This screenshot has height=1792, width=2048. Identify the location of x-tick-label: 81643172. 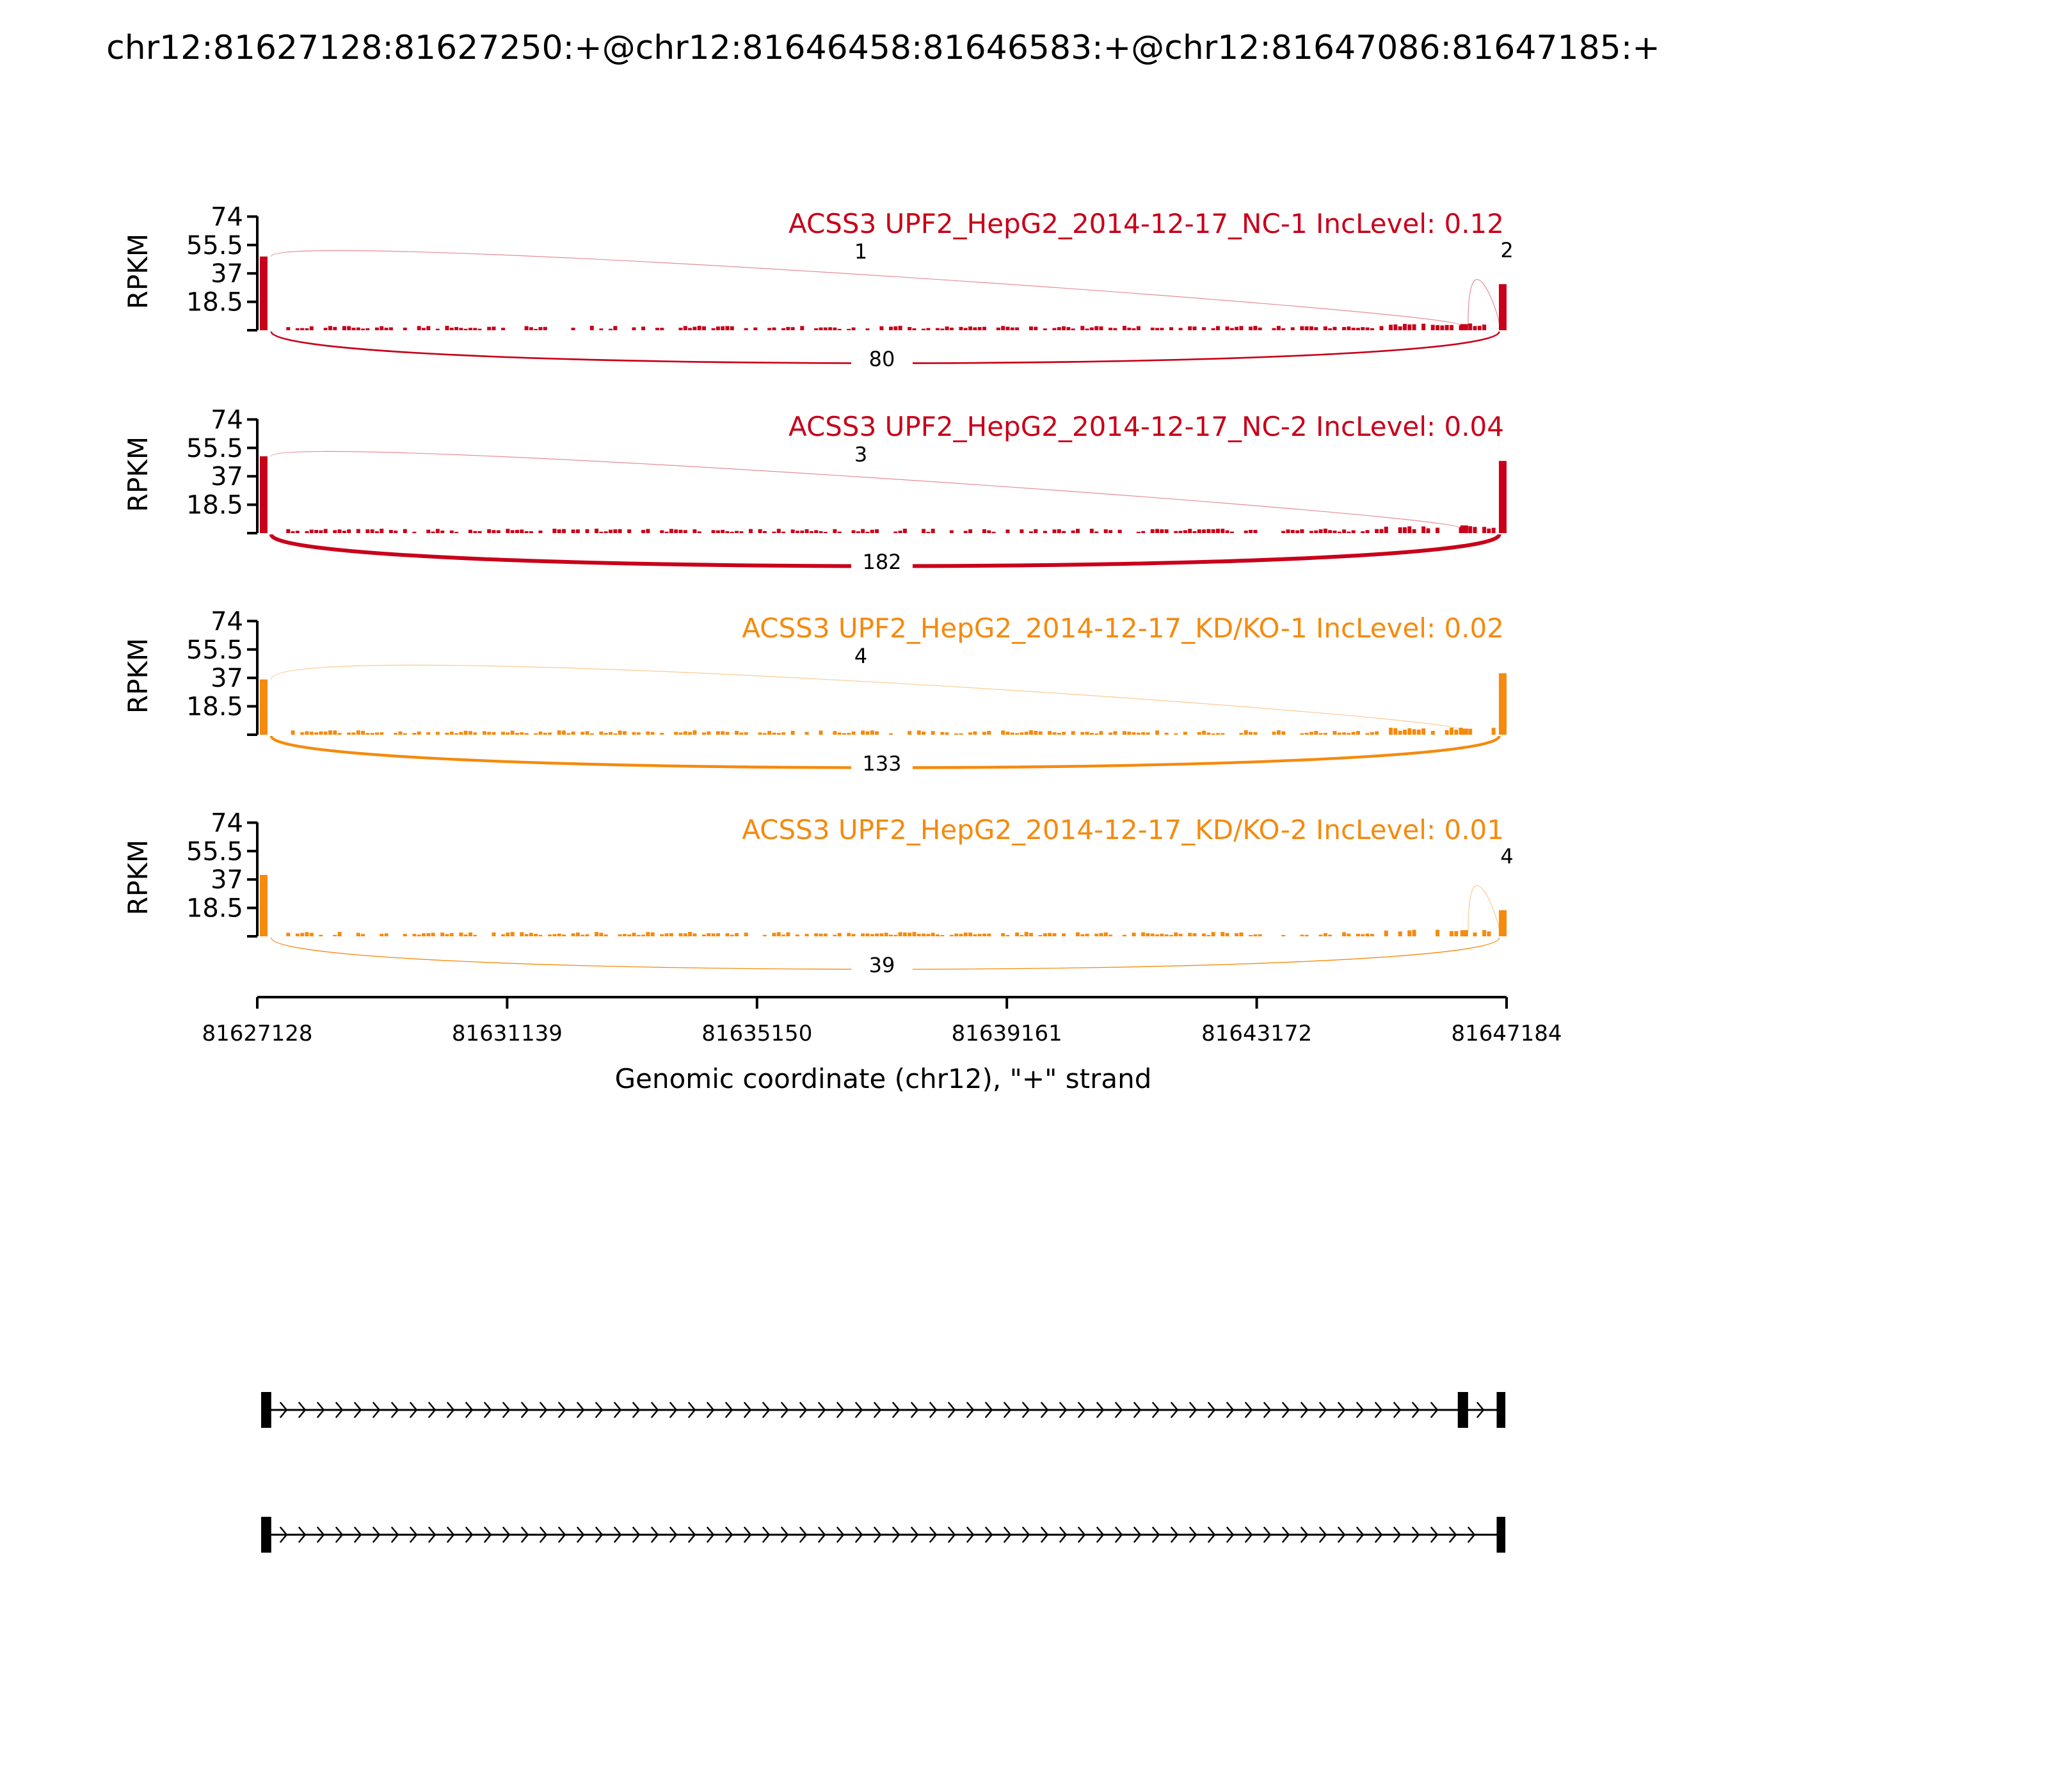
(1256, 1033).